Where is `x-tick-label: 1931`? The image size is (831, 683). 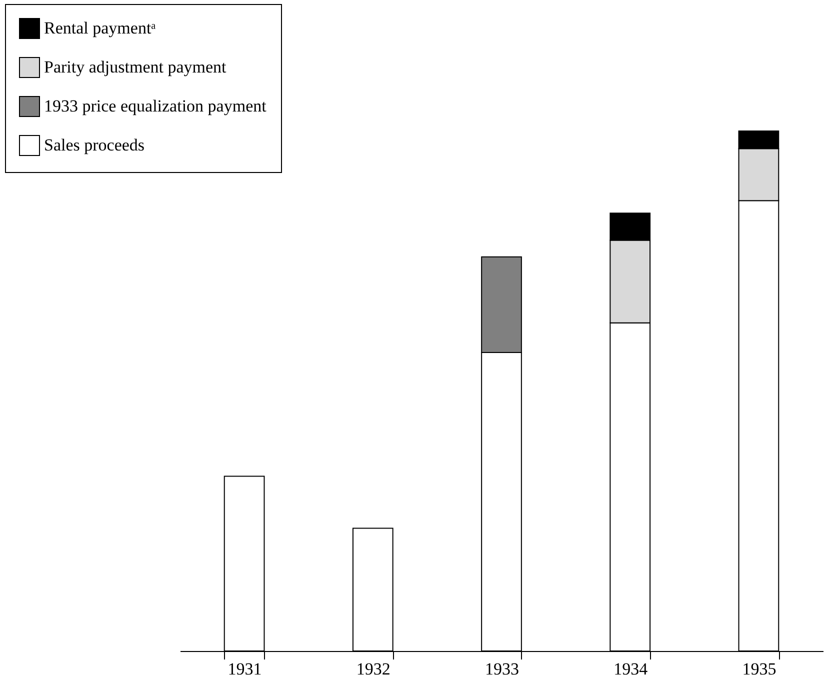 x-tick-label: 1931 is located at coordinates (245, 669).